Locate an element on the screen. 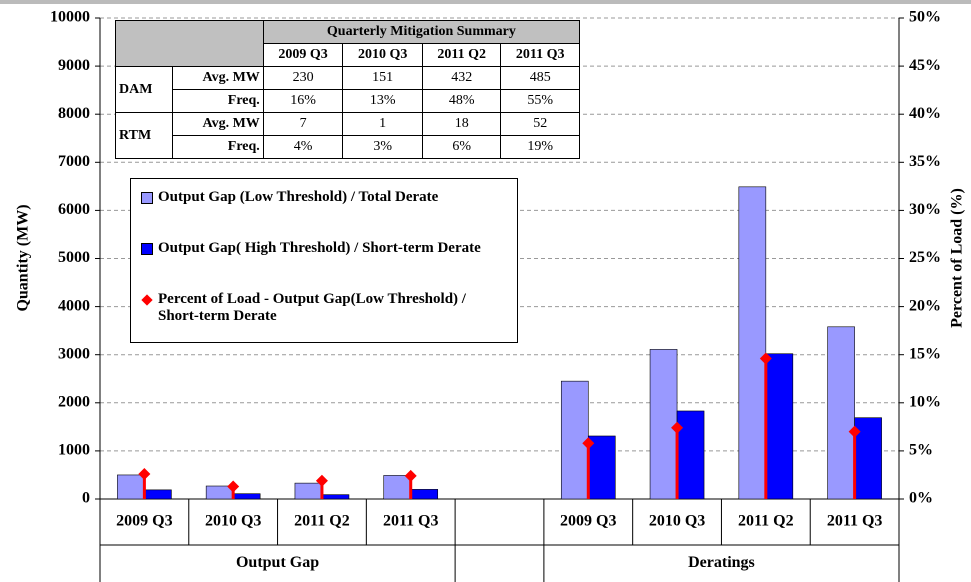 The image size is (971, 582). table-corner is located at coordinates (189, 43).